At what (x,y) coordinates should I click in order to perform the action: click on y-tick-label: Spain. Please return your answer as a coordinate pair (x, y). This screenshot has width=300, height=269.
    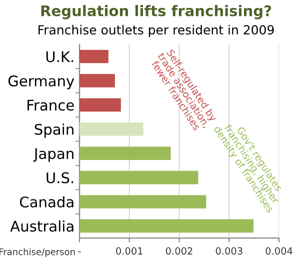
    Looking at the image, I should click on (54, 131).